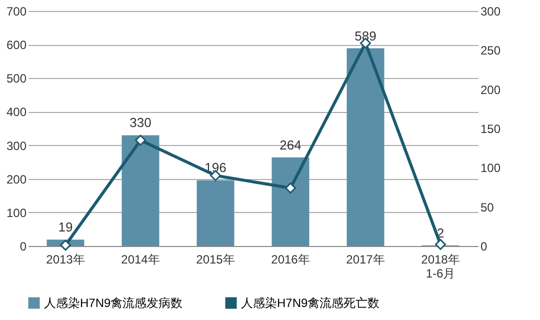 Image resolution: width=540 pixels, height=320 pixels. What do you see at coordinates (16, 112) in the screenshot?
I see `y-tick-label: 400` at bounding box center [16, 112].